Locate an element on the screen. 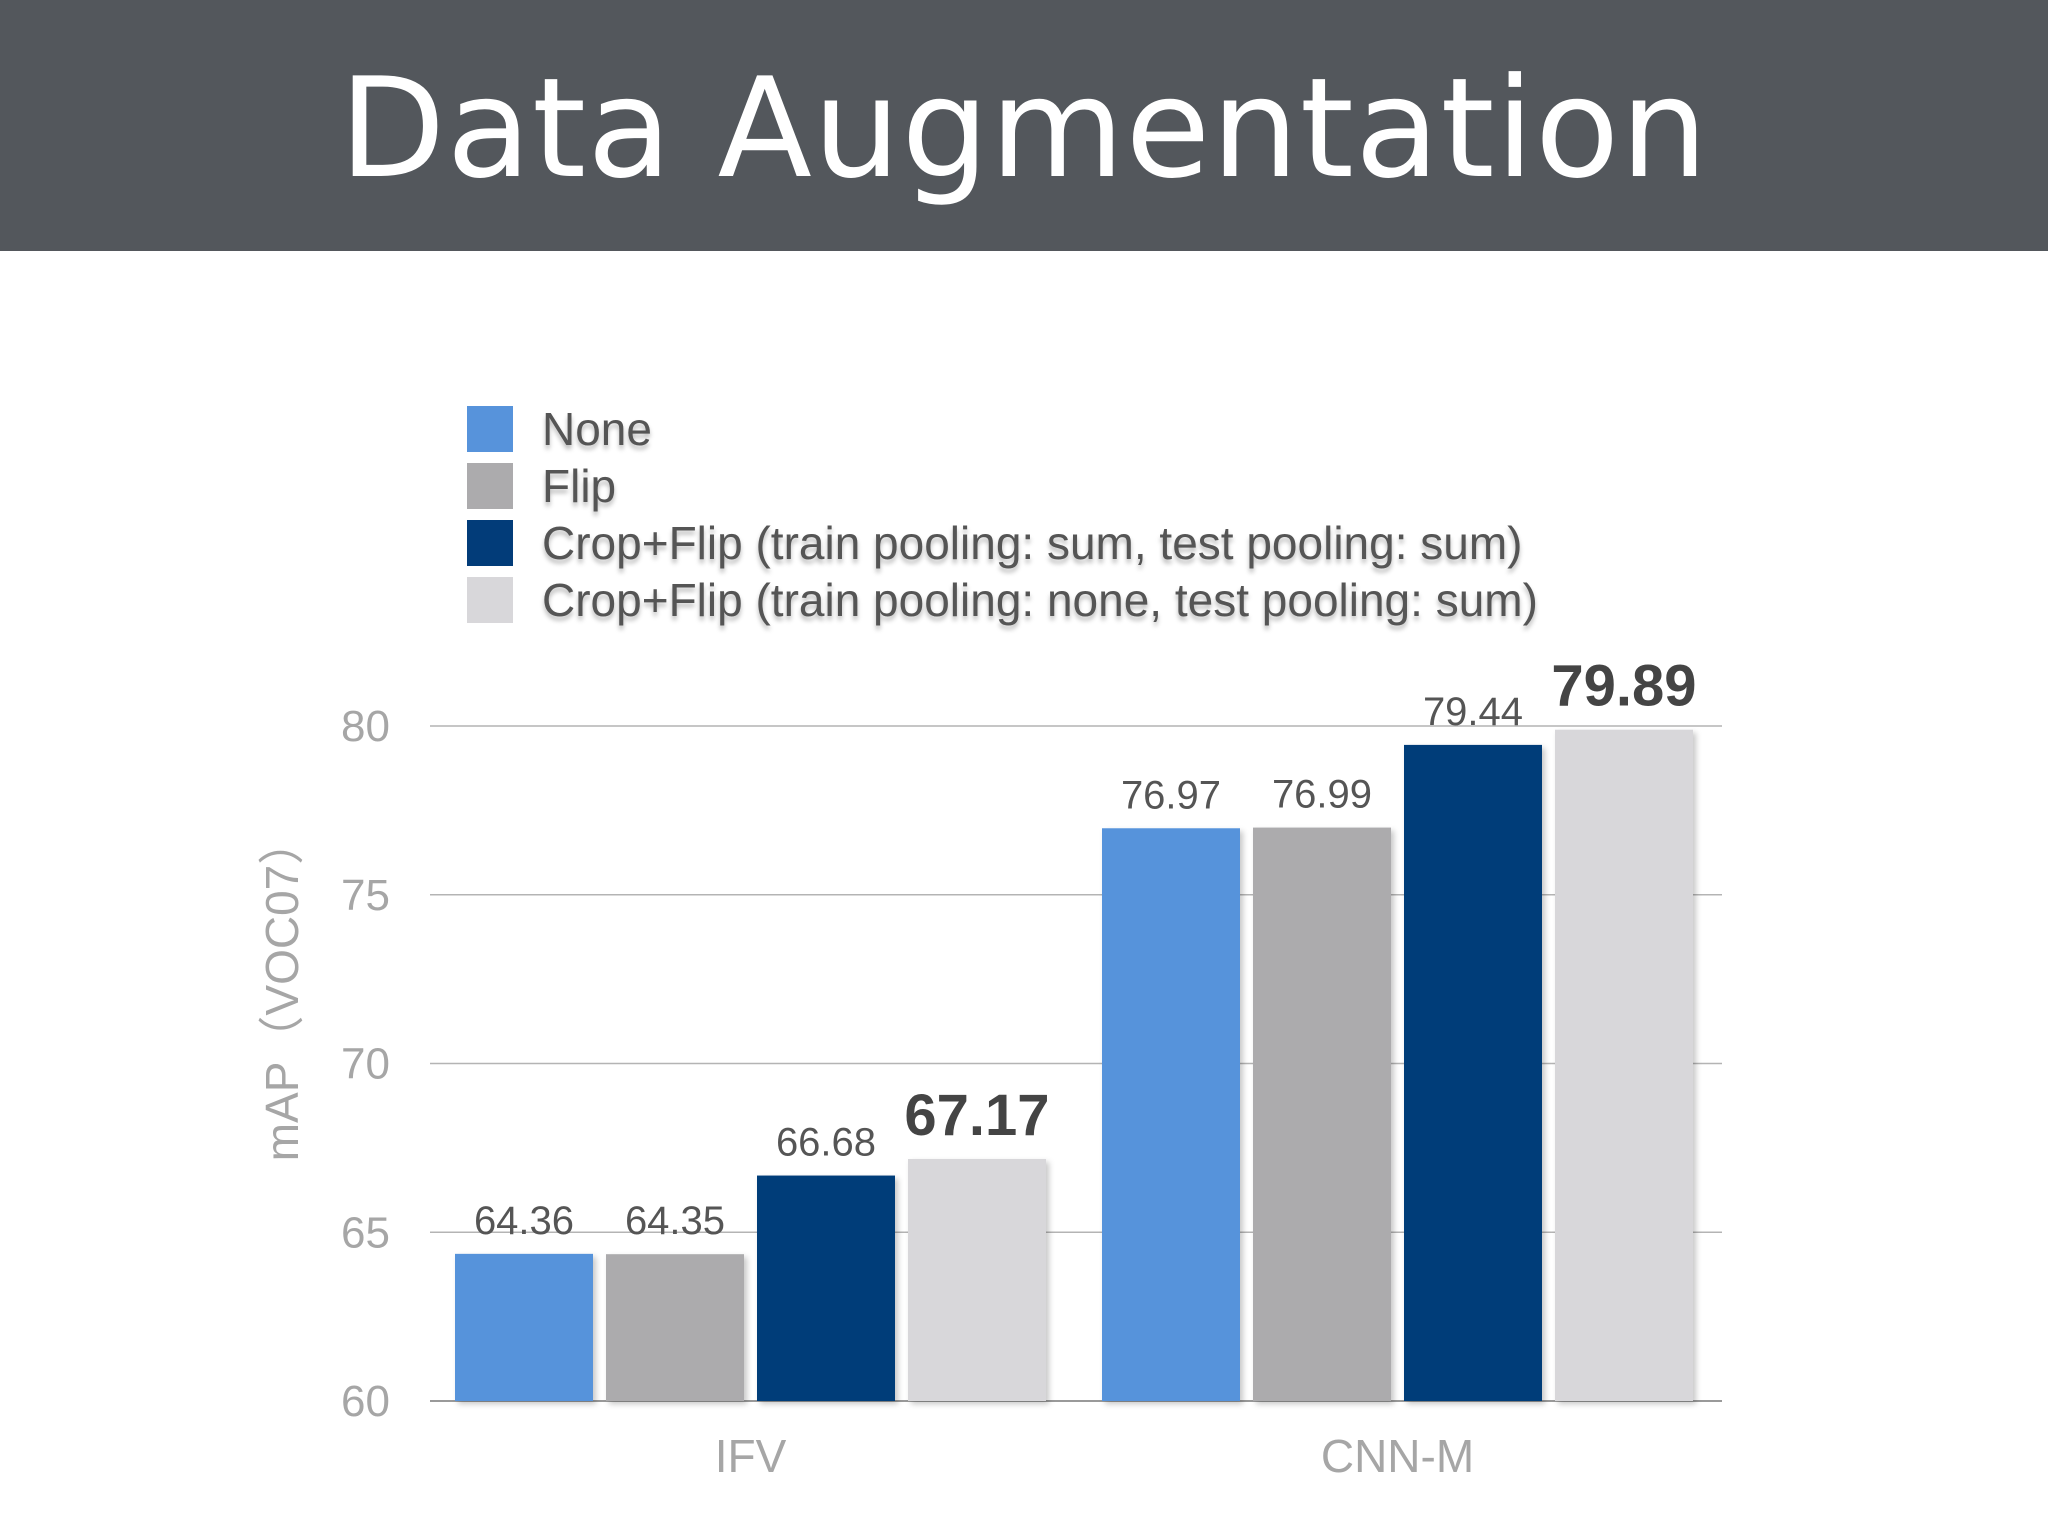  data-label: 64.35 is located at coordinates (675, 1221).